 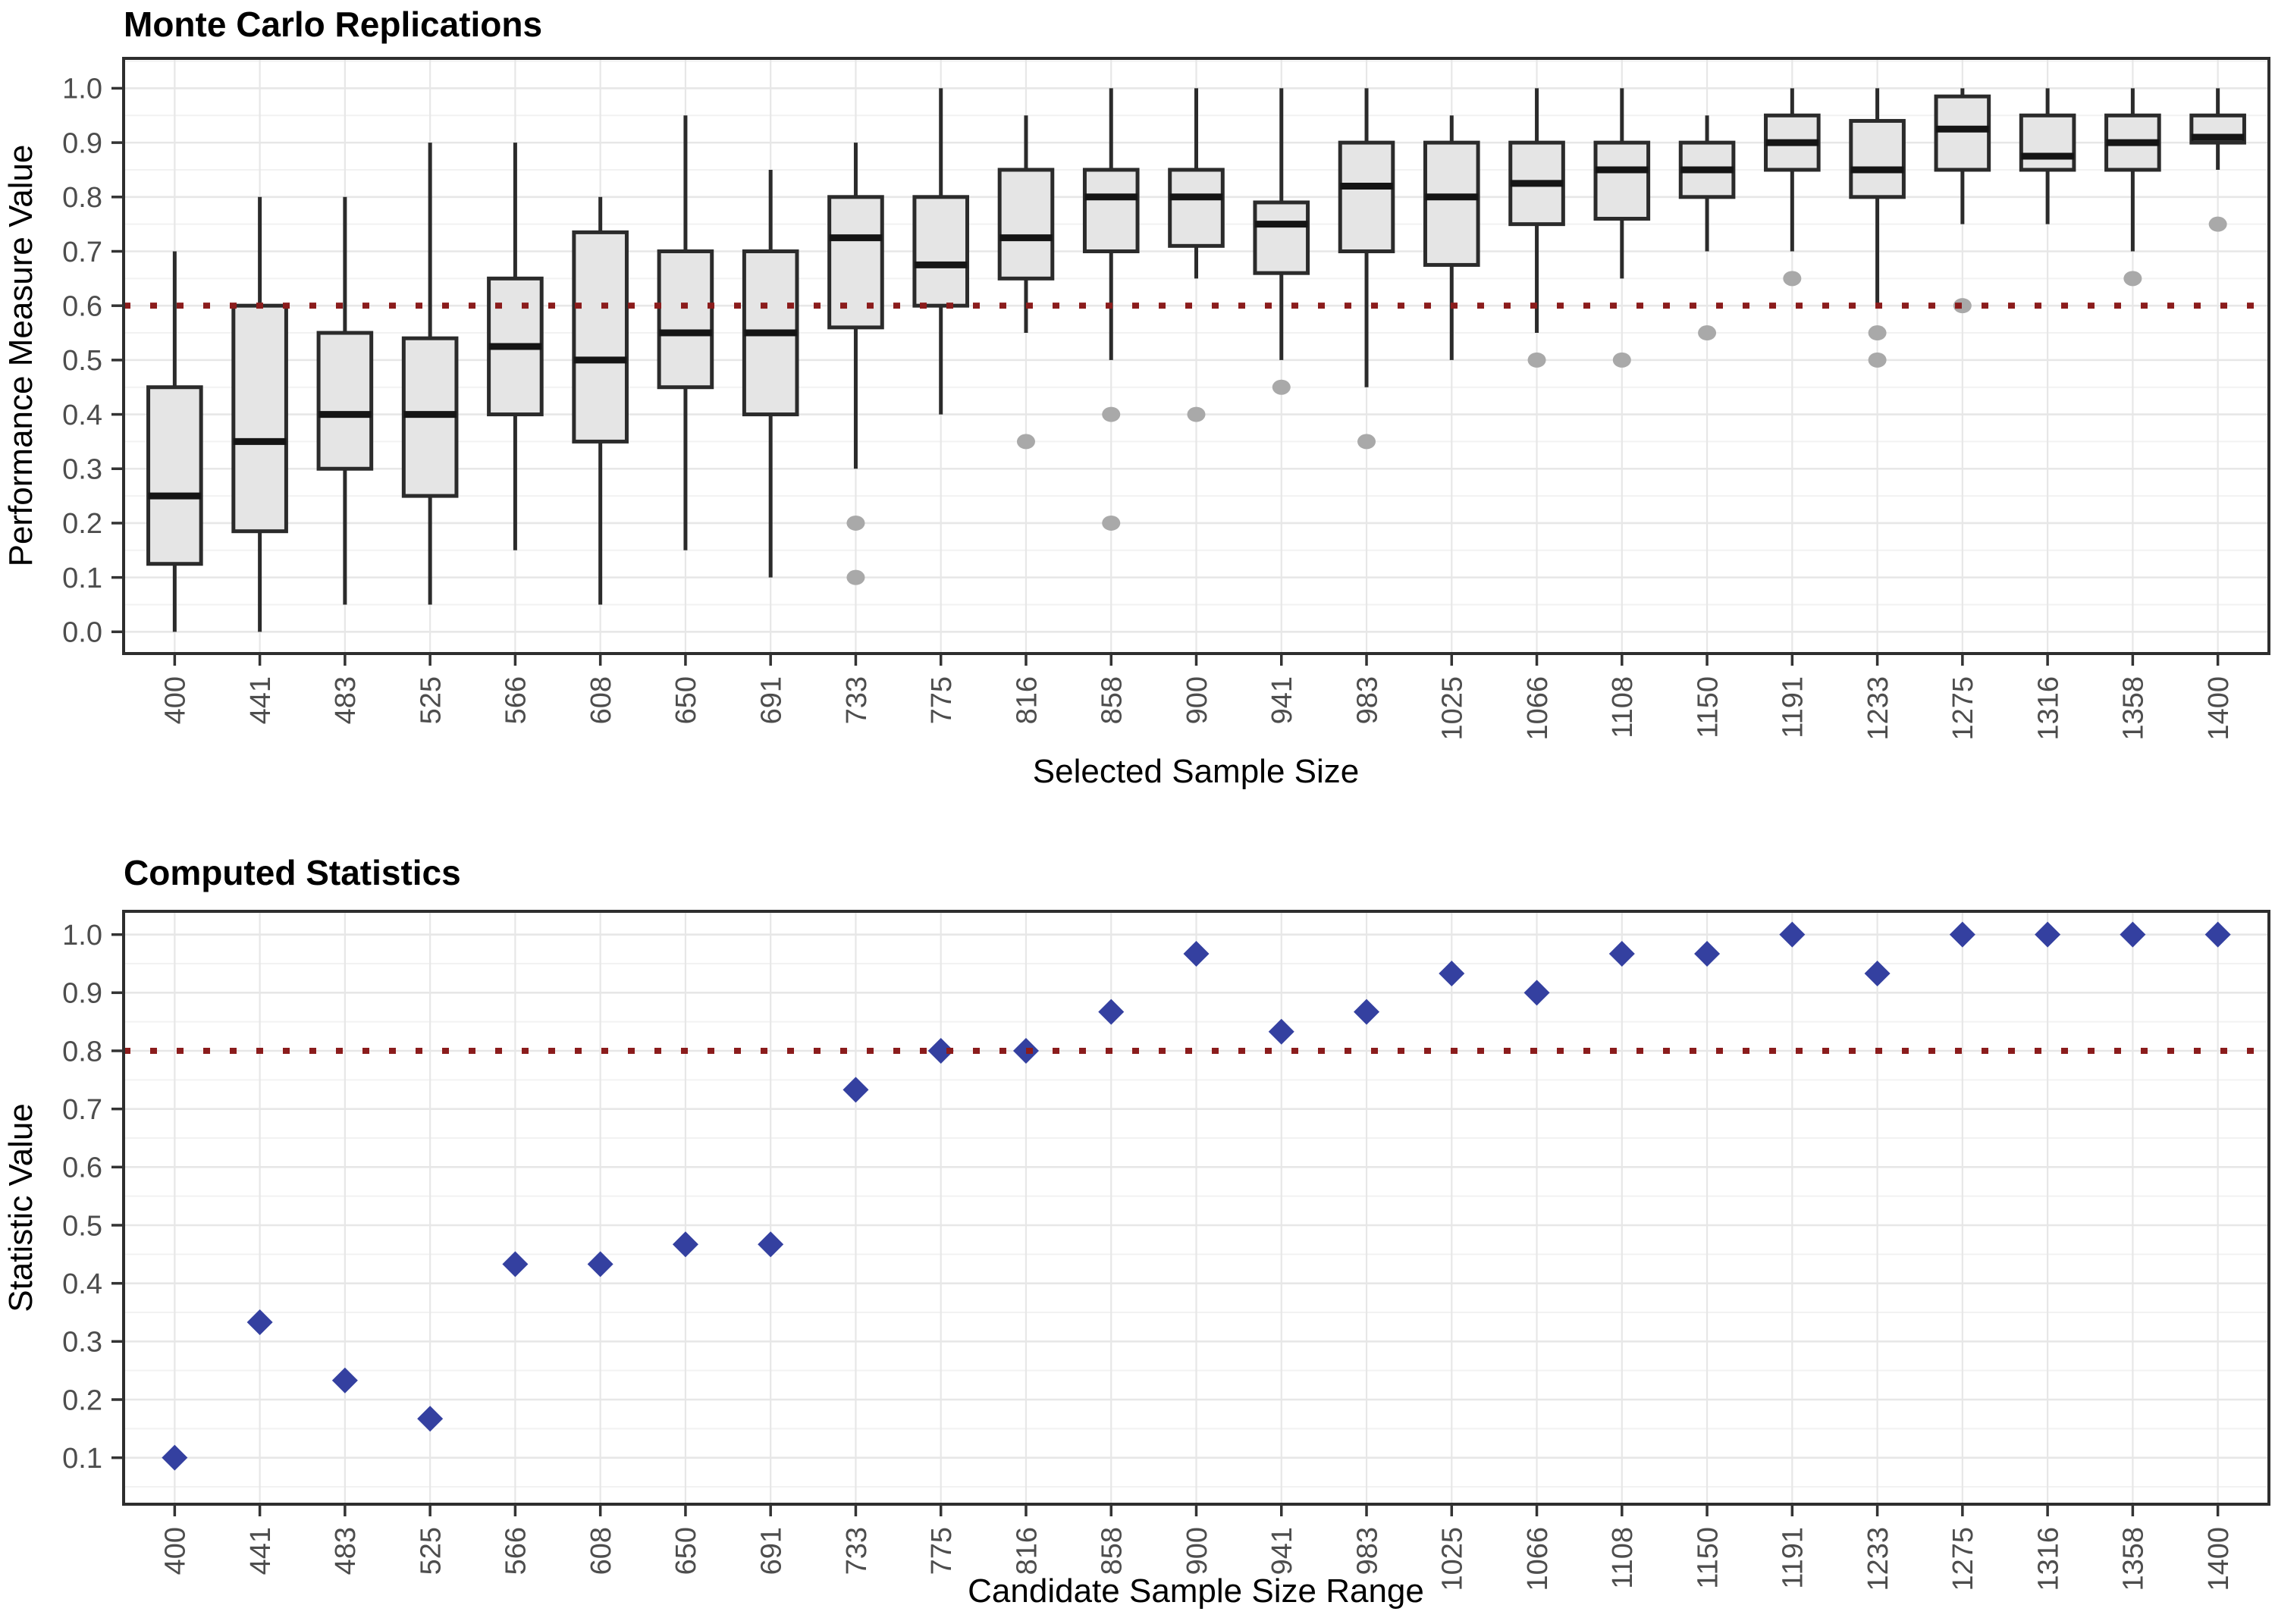 What do you see at coordinates (1197, 1551) in the screenshot?
I see `x-tick-label: 900` at bounding box center [1197, 1551].